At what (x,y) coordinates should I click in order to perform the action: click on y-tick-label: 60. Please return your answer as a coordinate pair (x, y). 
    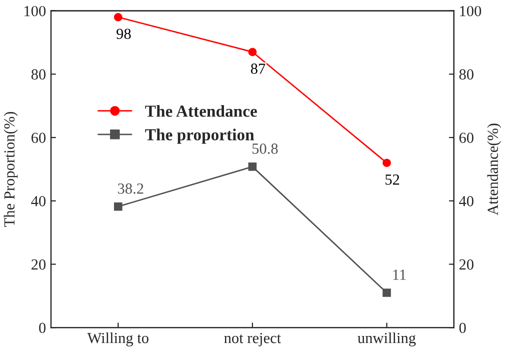
    Looking at the image, I should click on (39, 137).